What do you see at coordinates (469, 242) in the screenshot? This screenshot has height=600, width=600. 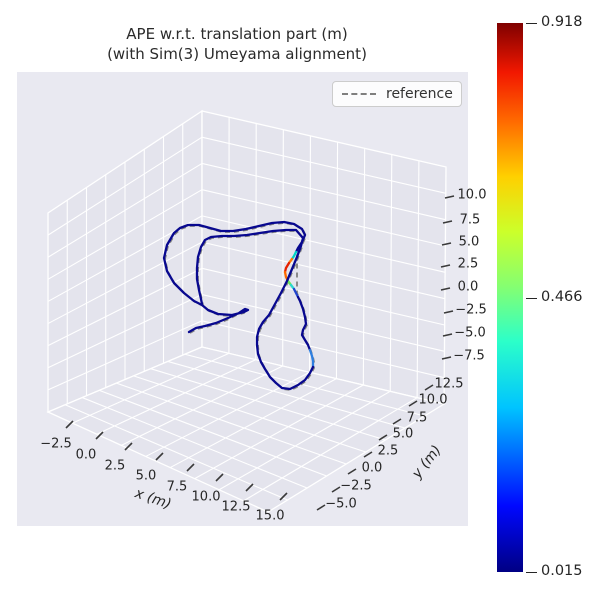 I see `z-tick-label: 5.0` at bounding box center [469, 242].